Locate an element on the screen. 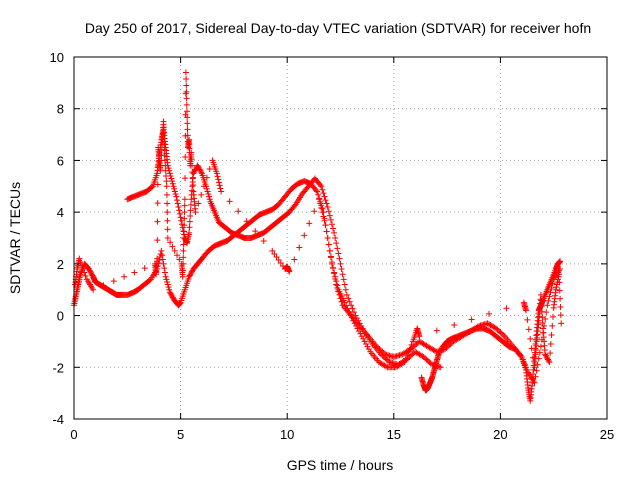 The image size is (640, 480). x-tick-labels: 0 5 10 15 20 25 is located at coordinates (342, 434).